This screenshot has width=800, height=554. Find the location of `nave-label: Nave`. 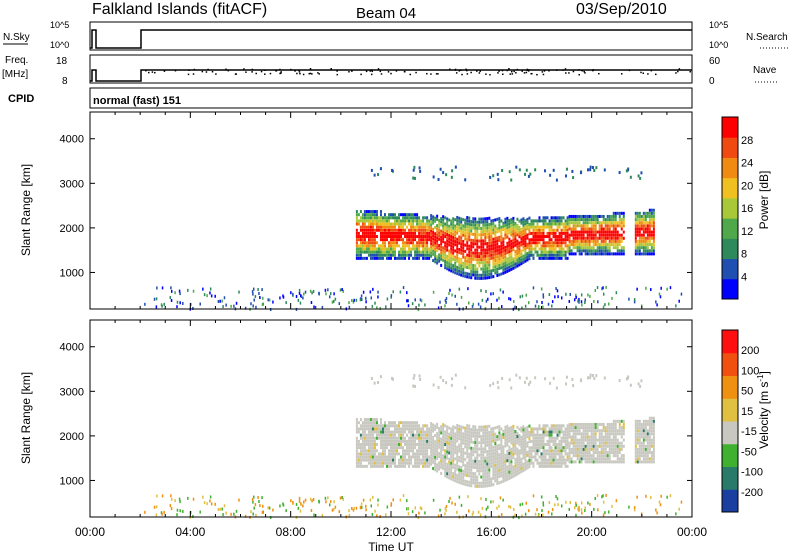

nave-label: Nave is located at coordinates (765, 70).